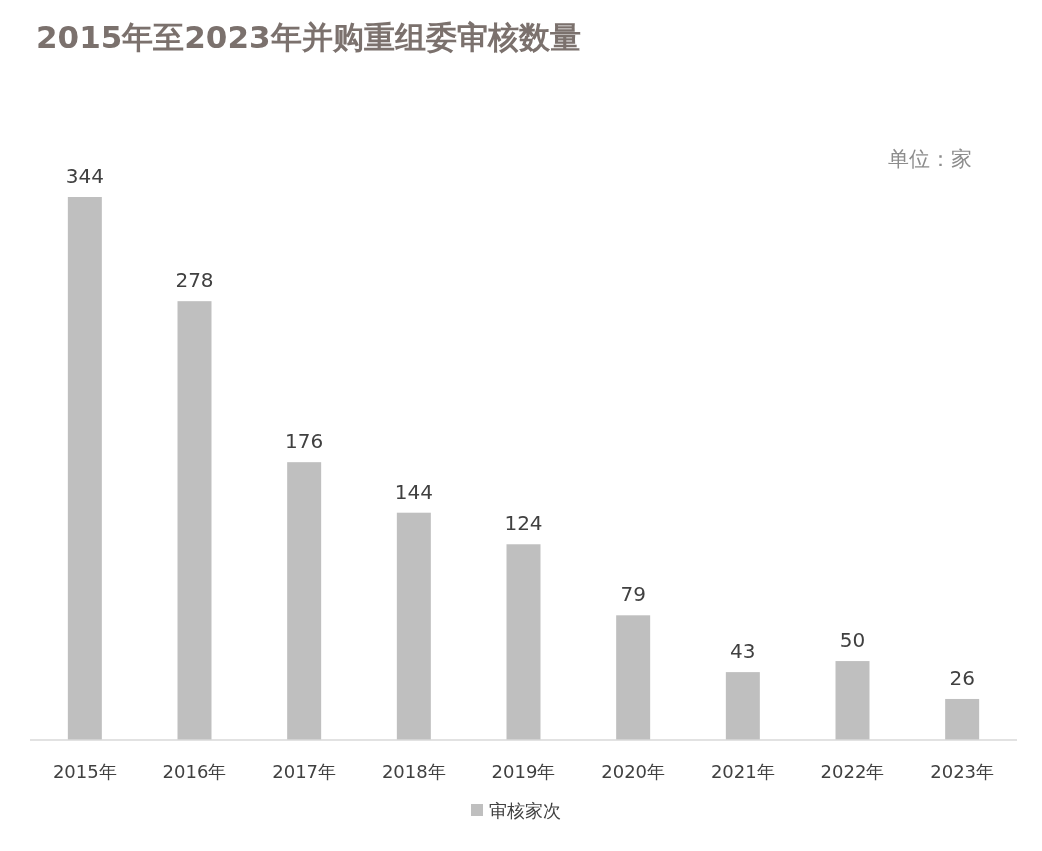 The height and width of the screenshot is (851, 1042). Describe the element at coordinates (962, 677) in the screenshot. I see `data-label: 26` at that location.